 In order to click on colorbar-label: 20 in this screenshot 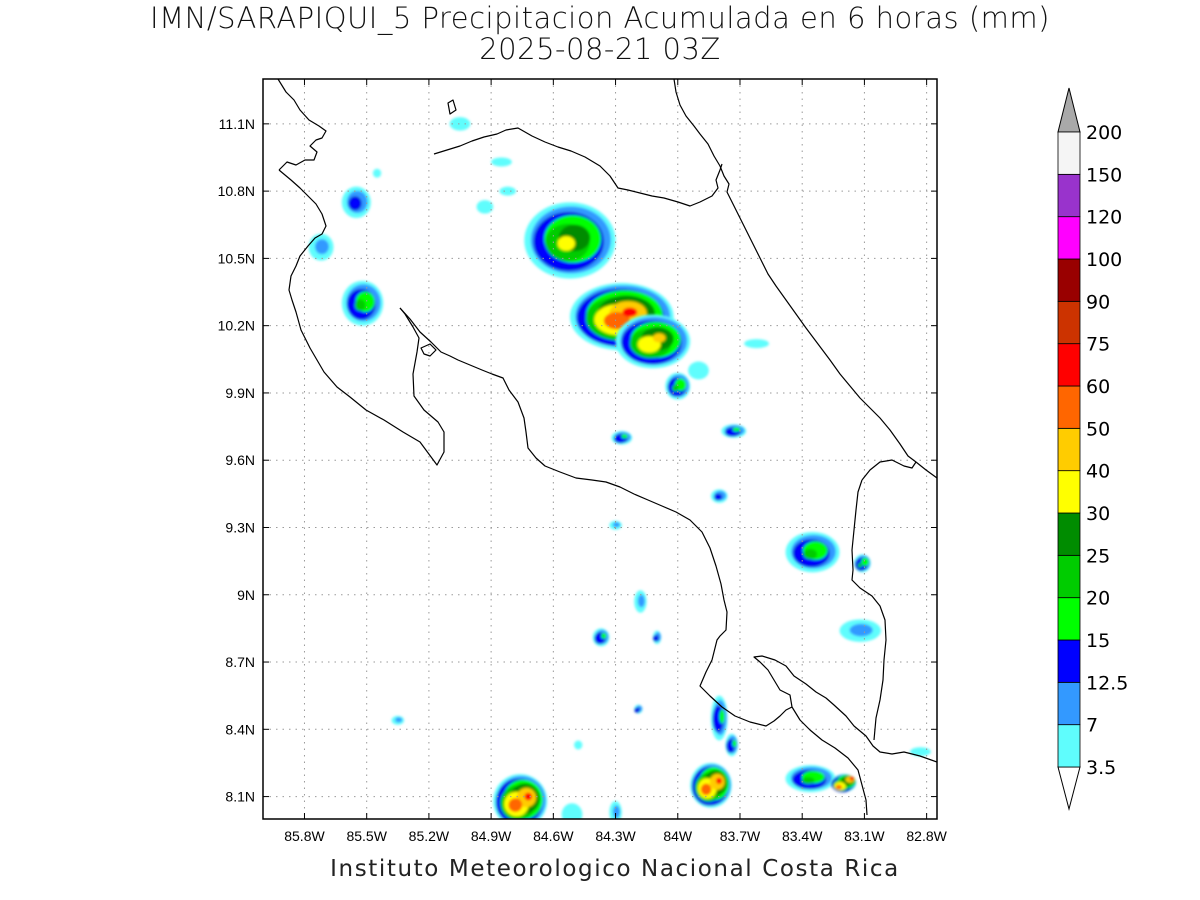, I will do `click(1098, 599)`.